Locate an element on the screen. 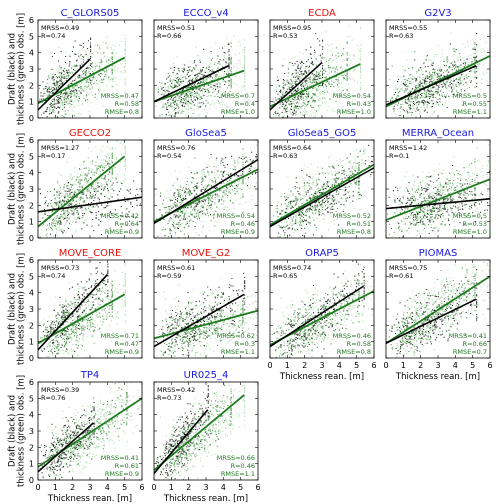 This screenshot has width=500, height=504. green-r: R=0.51 is located at coordinates (359, 224).